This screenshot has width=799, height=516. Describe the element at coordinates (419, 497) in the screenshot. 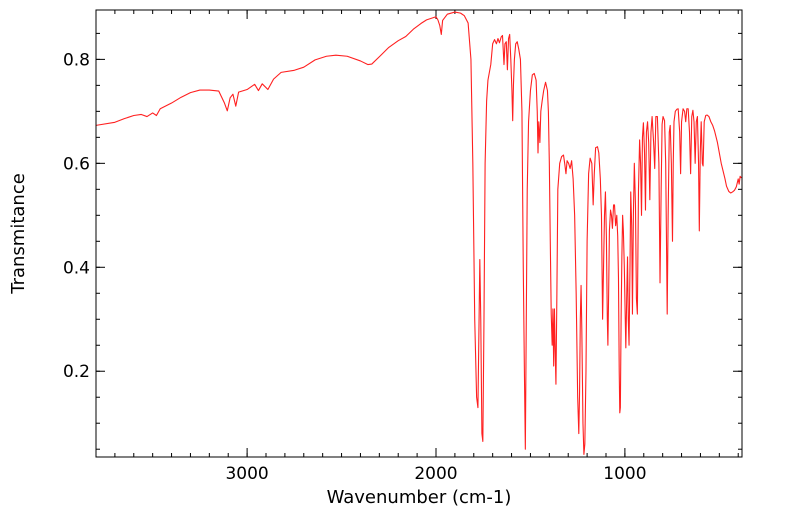

I see `x-axis-title: Wavenumber (cm-1)` at that location.